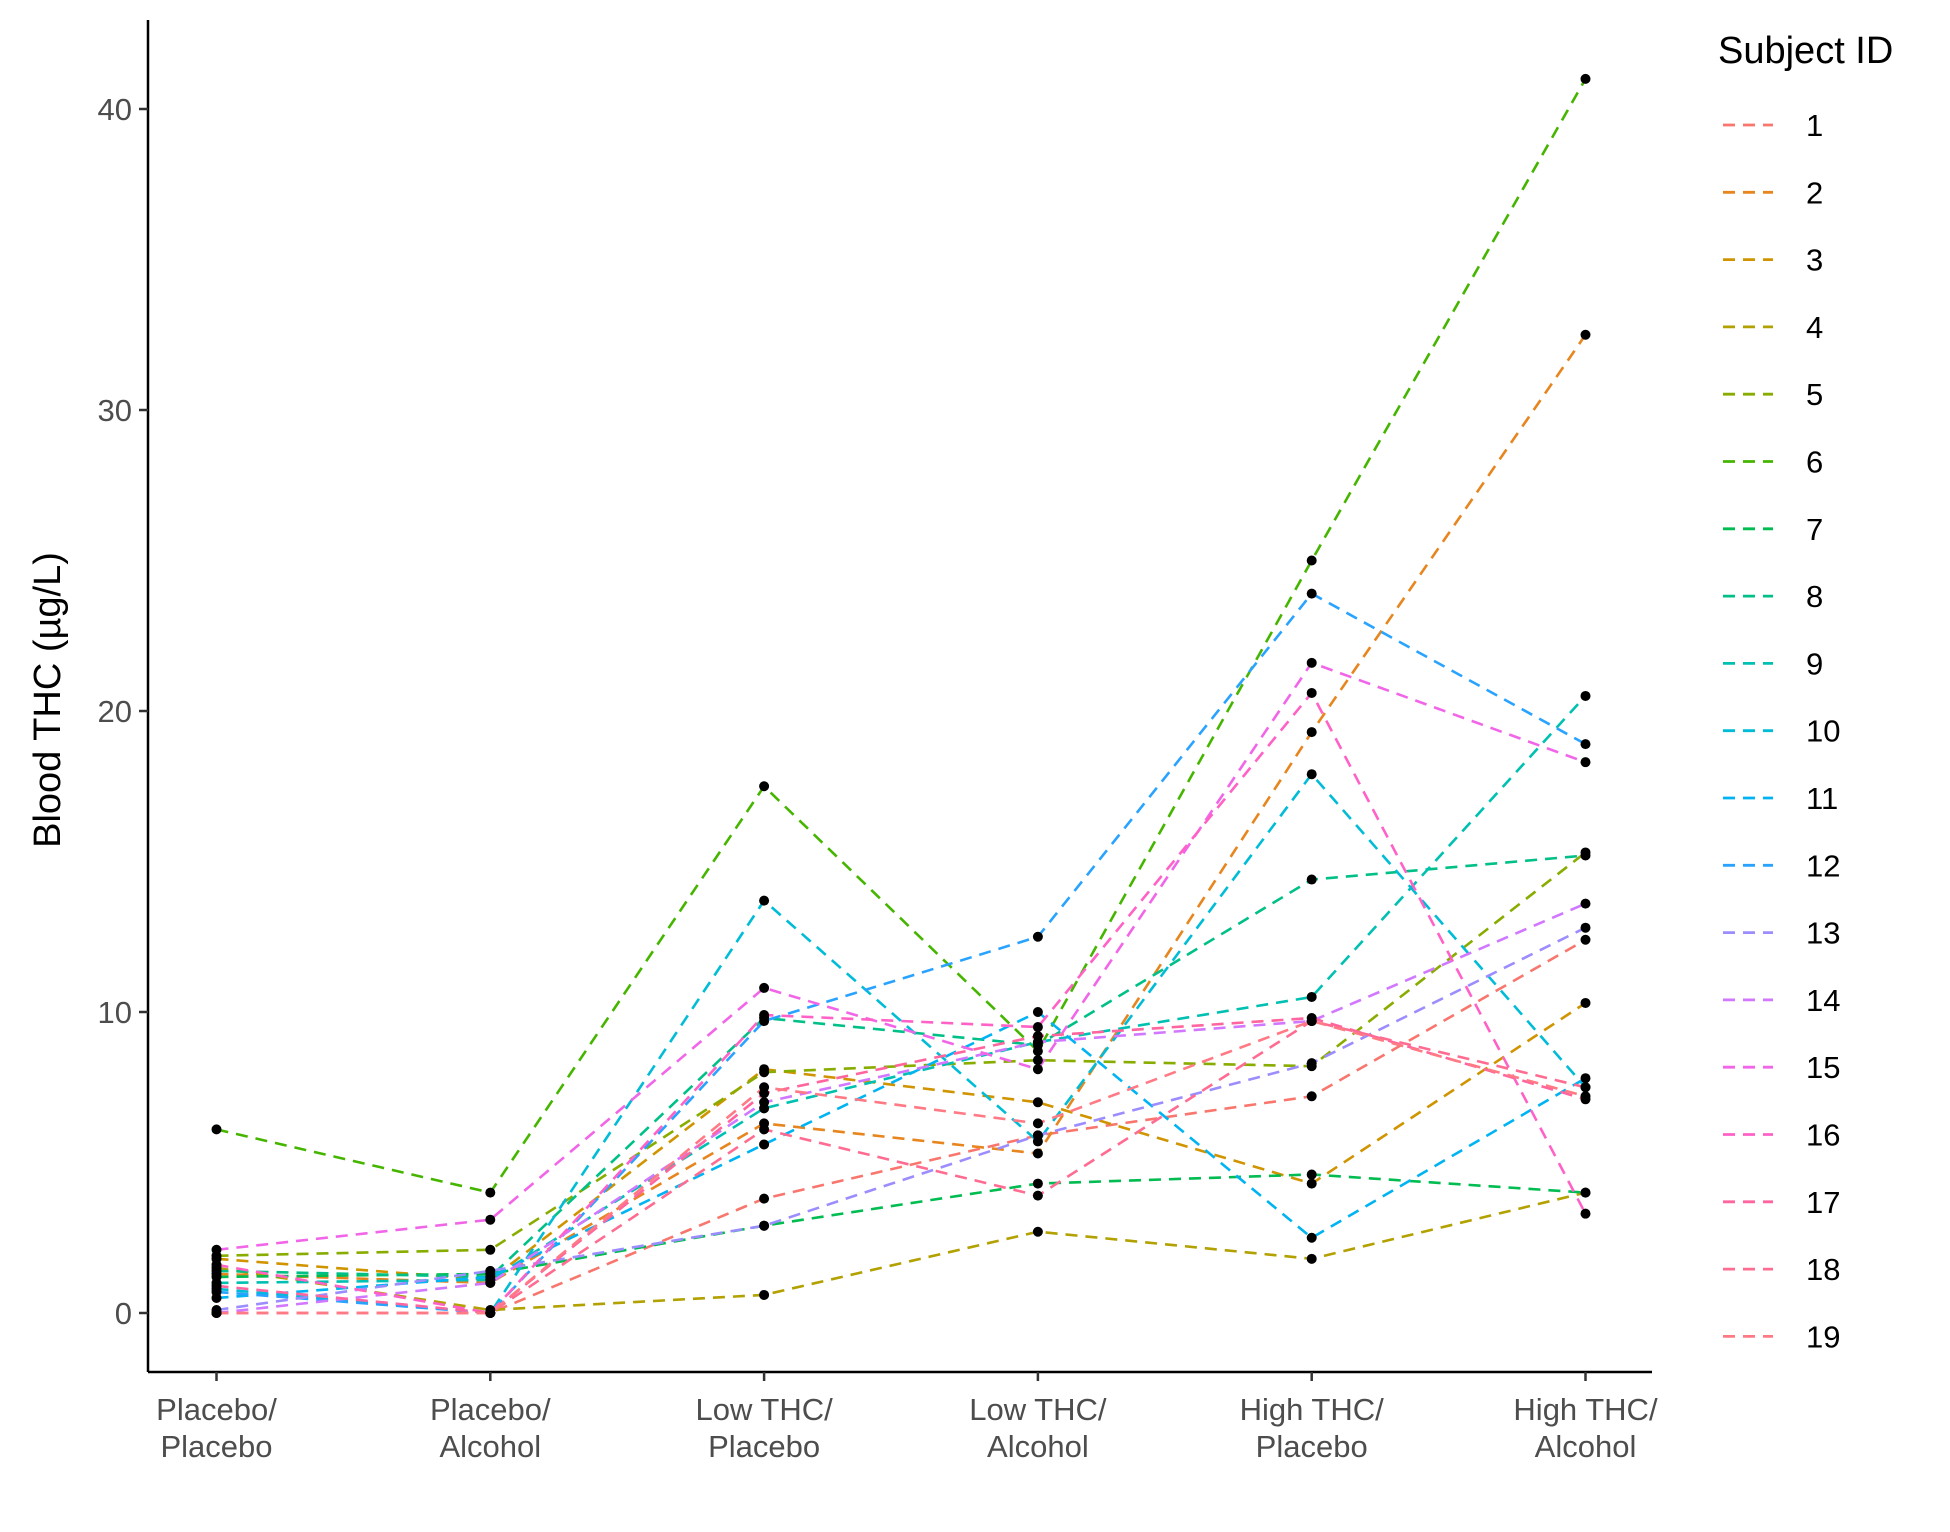 Image resolution: width=1950 pixels, height=1532 pixels. Describe the element at coordinates (1814, 192) in the screenshot. I see `legend-label-2: 2` at that location.